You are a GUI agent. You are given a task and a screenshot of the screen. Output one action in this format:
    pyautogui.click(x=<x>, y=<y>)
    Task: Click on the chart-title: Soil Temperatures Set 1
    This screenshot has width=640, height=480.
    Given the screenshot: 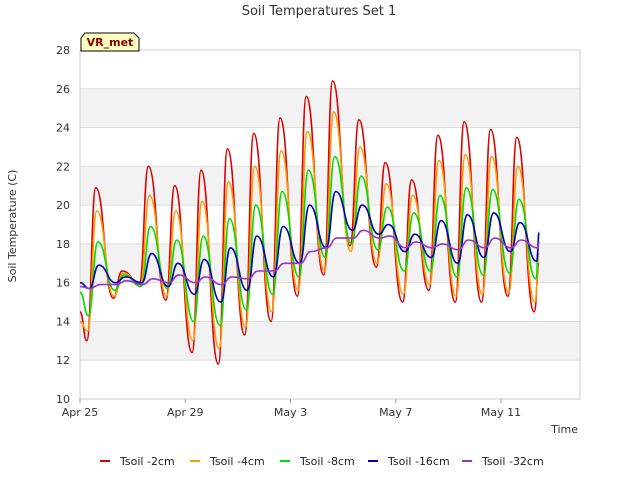 What is the action you would take?
    pyautogui.click(x=319, y=11)
    